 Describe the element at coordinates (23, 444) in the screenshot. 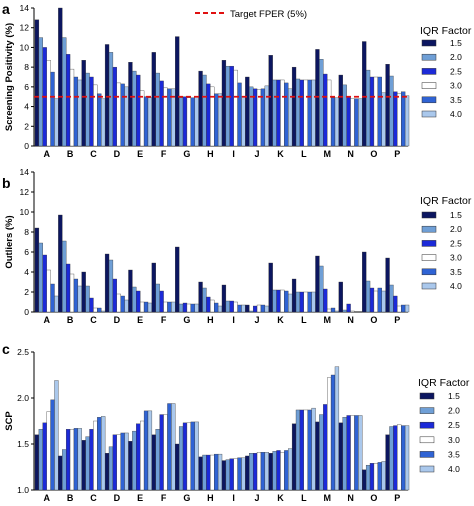

I see `y-tick-label: 1.5` at that location.